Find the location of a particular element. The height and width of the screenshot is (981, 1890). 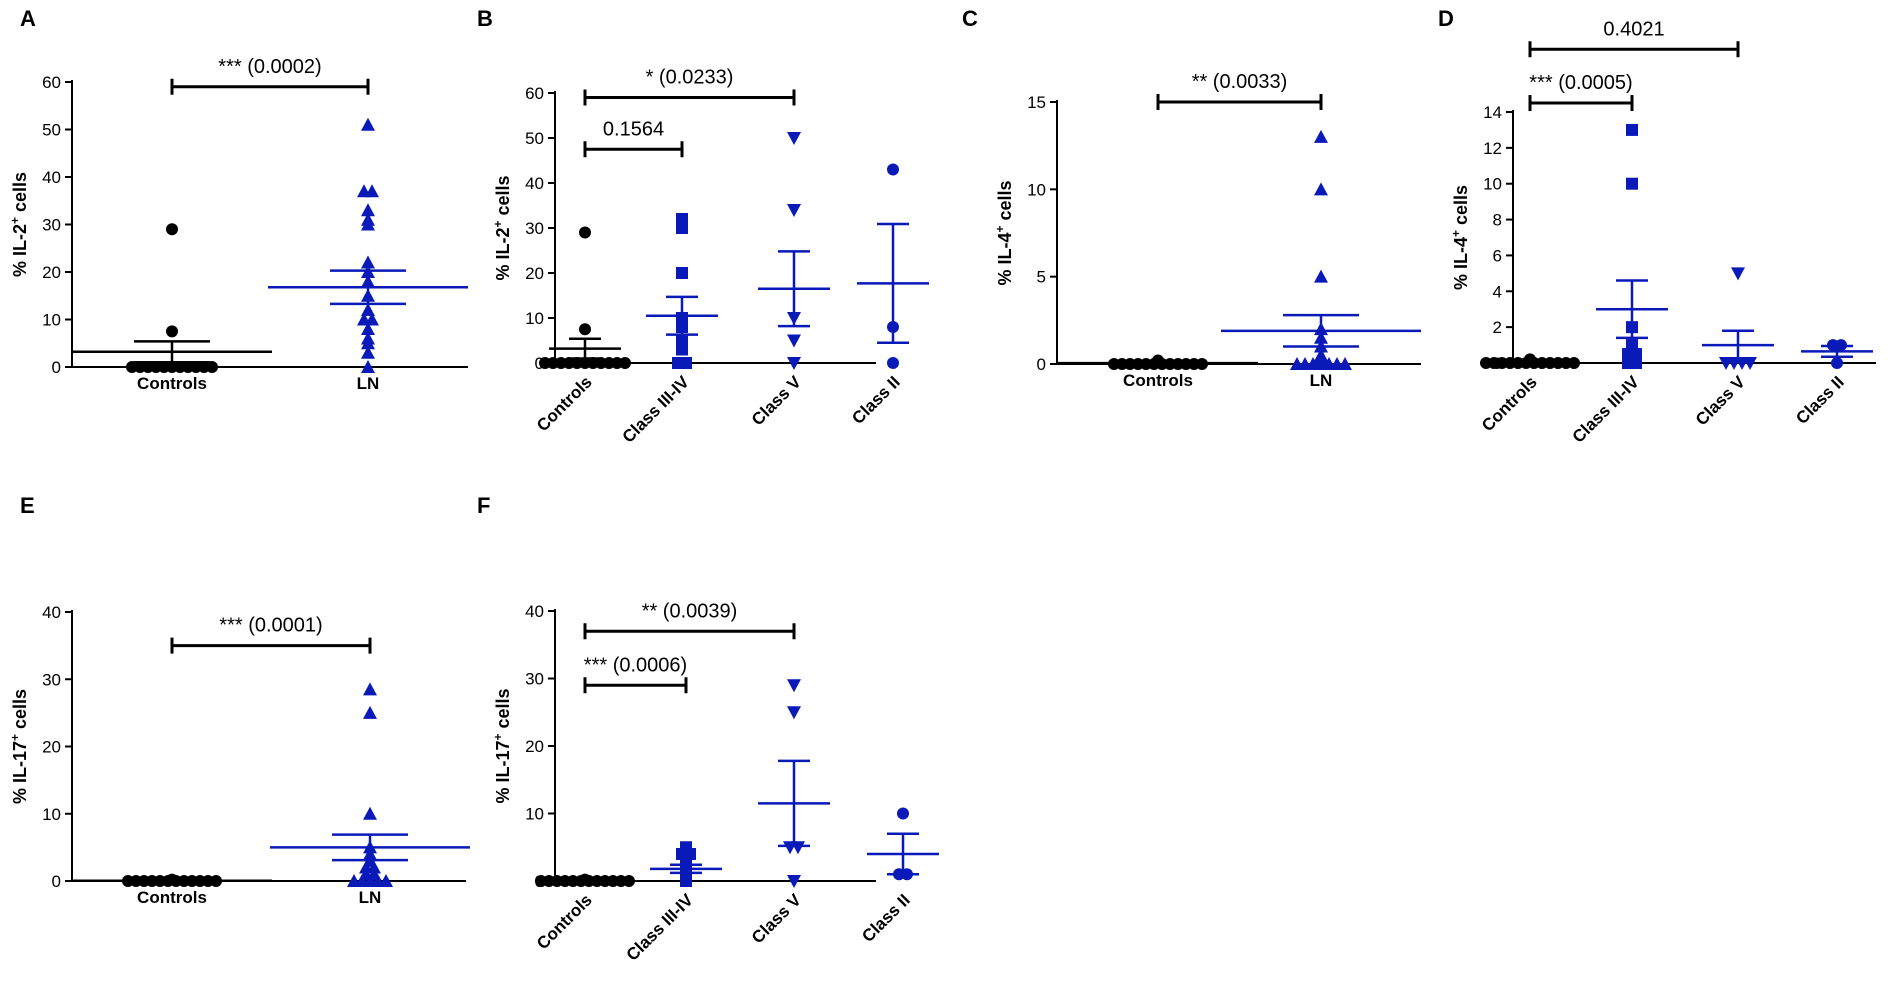

y-axis-title: % IL-17+ cells is located at coordinates (502, 745).